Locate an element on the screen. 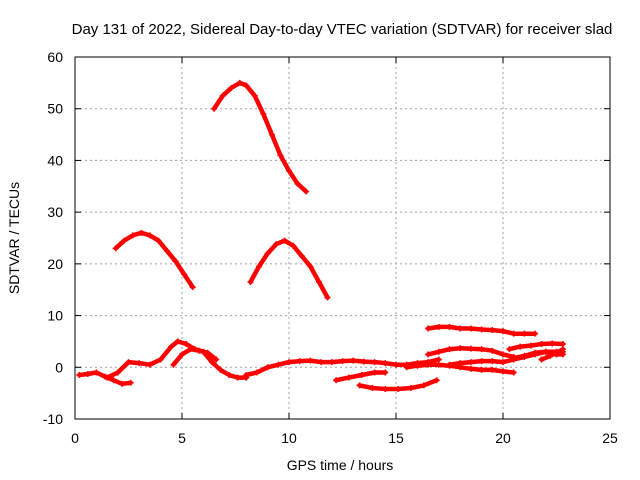 The height and width of the screenshot is (480, 640). y-tick-label: 10 is located at coordinates (55, 316).